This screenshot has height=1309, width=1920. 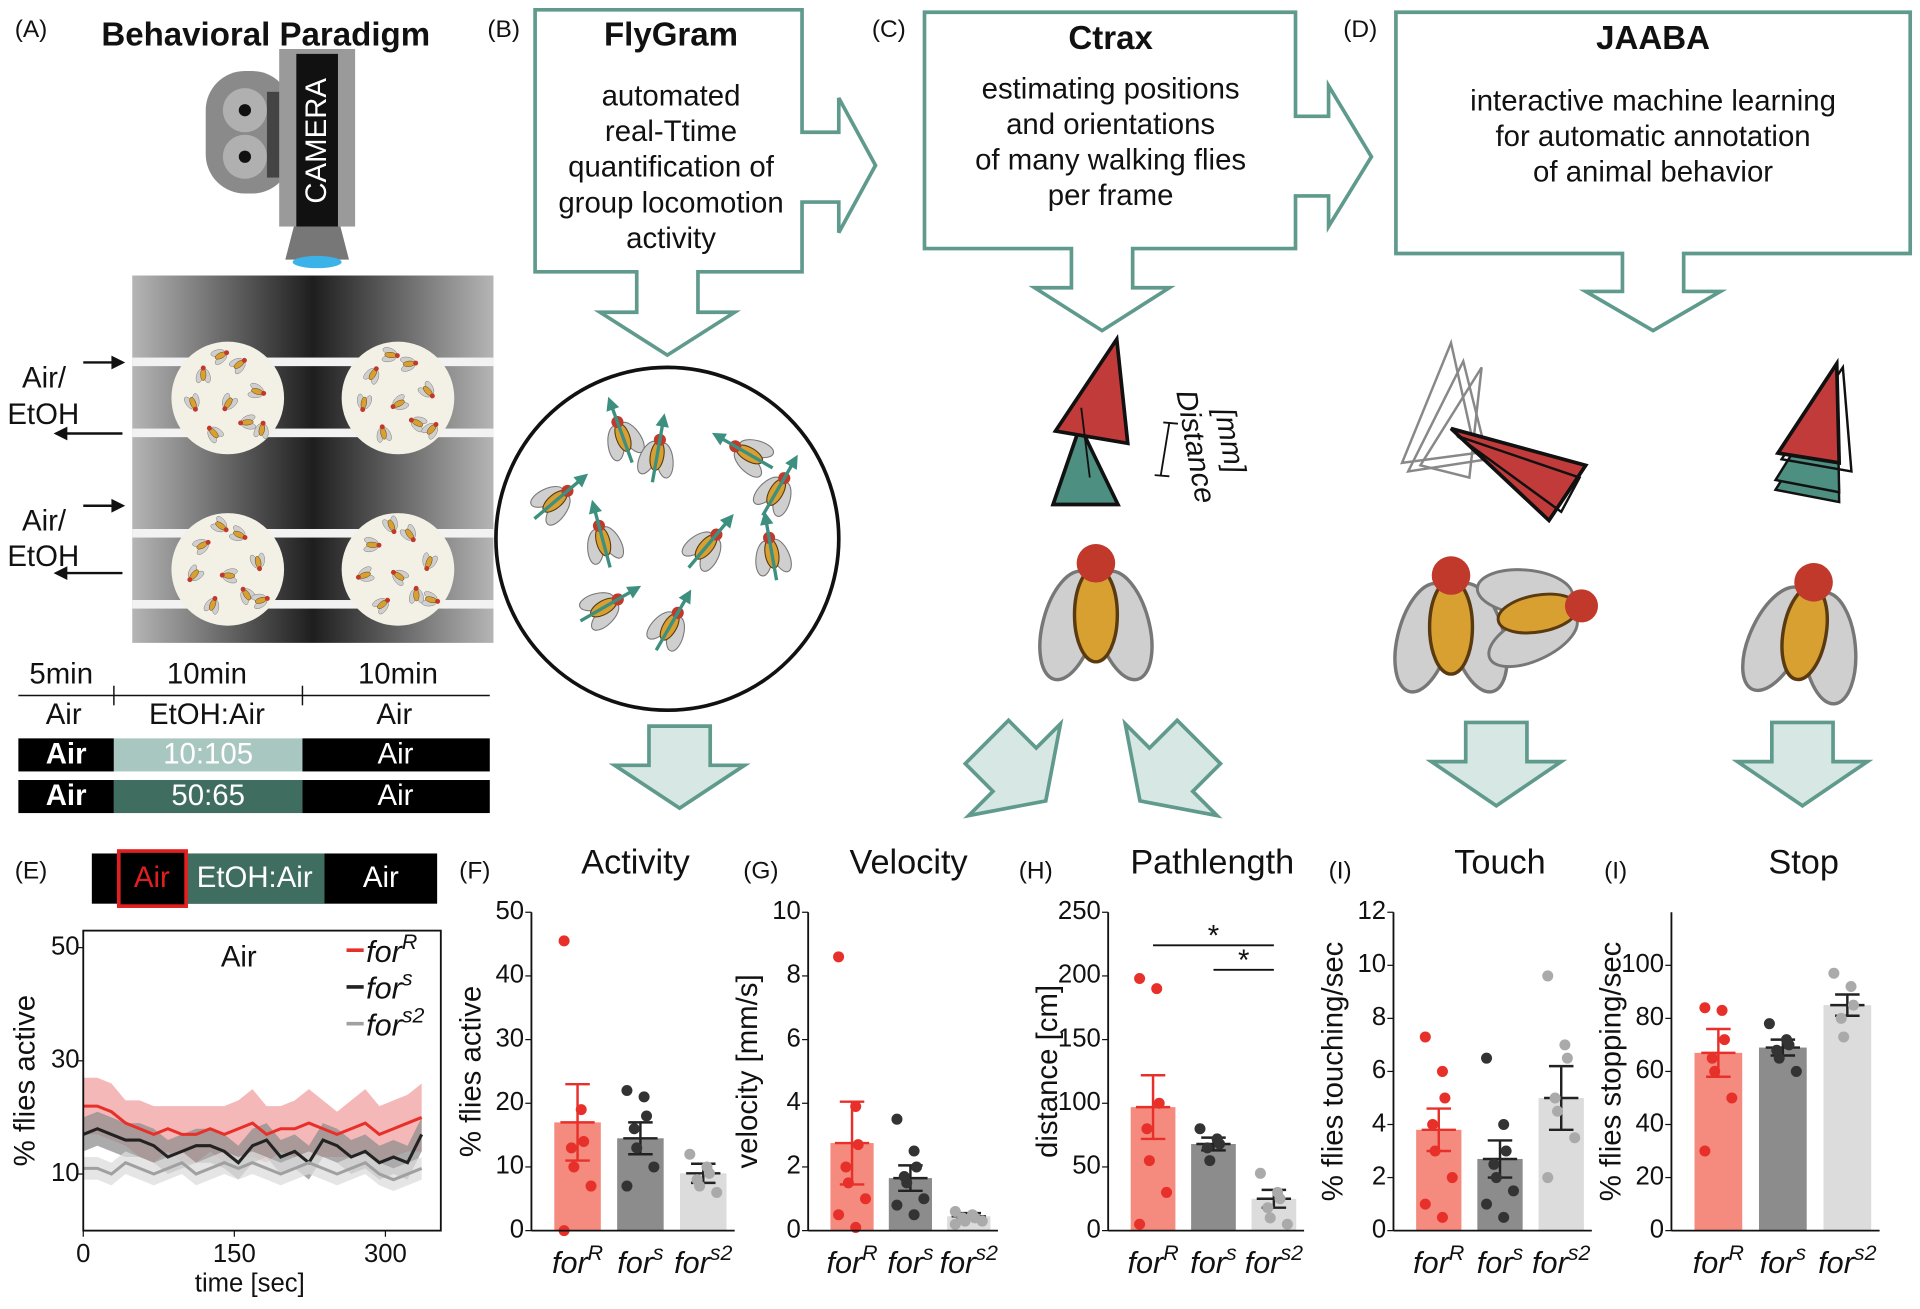 I want to click on x-tick-label: 150, so click(x=234, y=1254).